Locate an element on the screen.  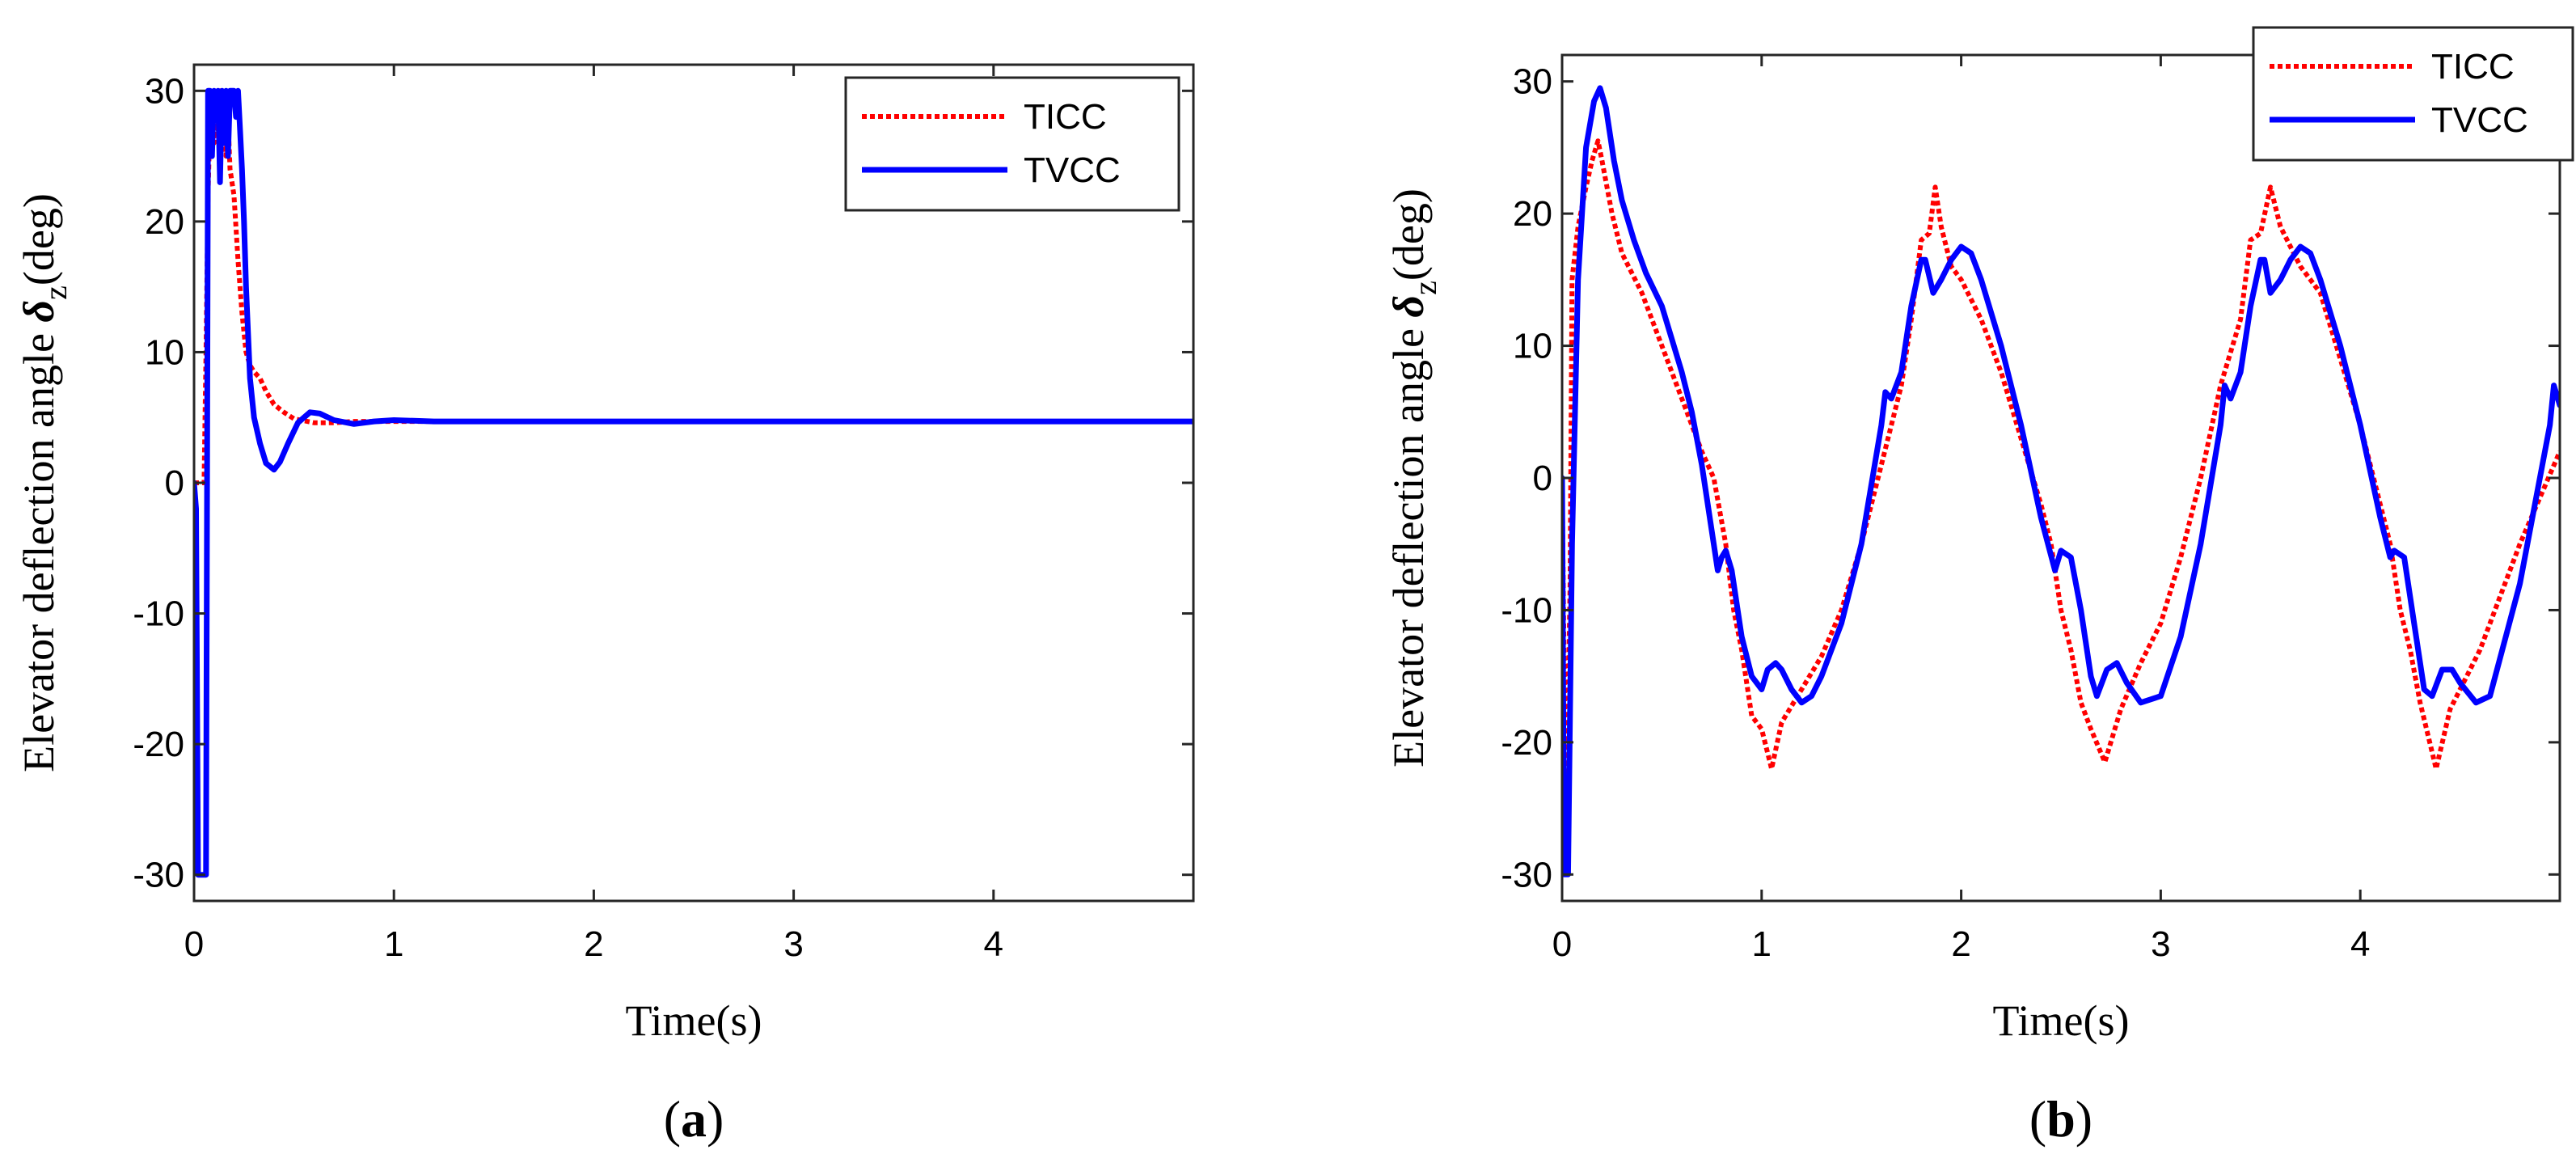
panel-label-letter: b is located at coordinates (2061, 1119).